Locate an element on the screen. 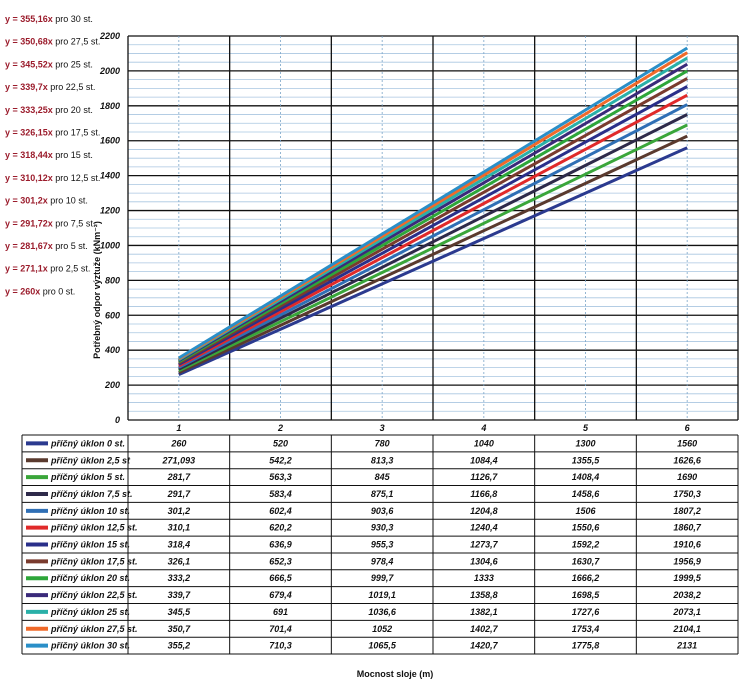 This screenshot has height=687, width=745. table-cell: 326,1 is located at coordinates (179, 561).